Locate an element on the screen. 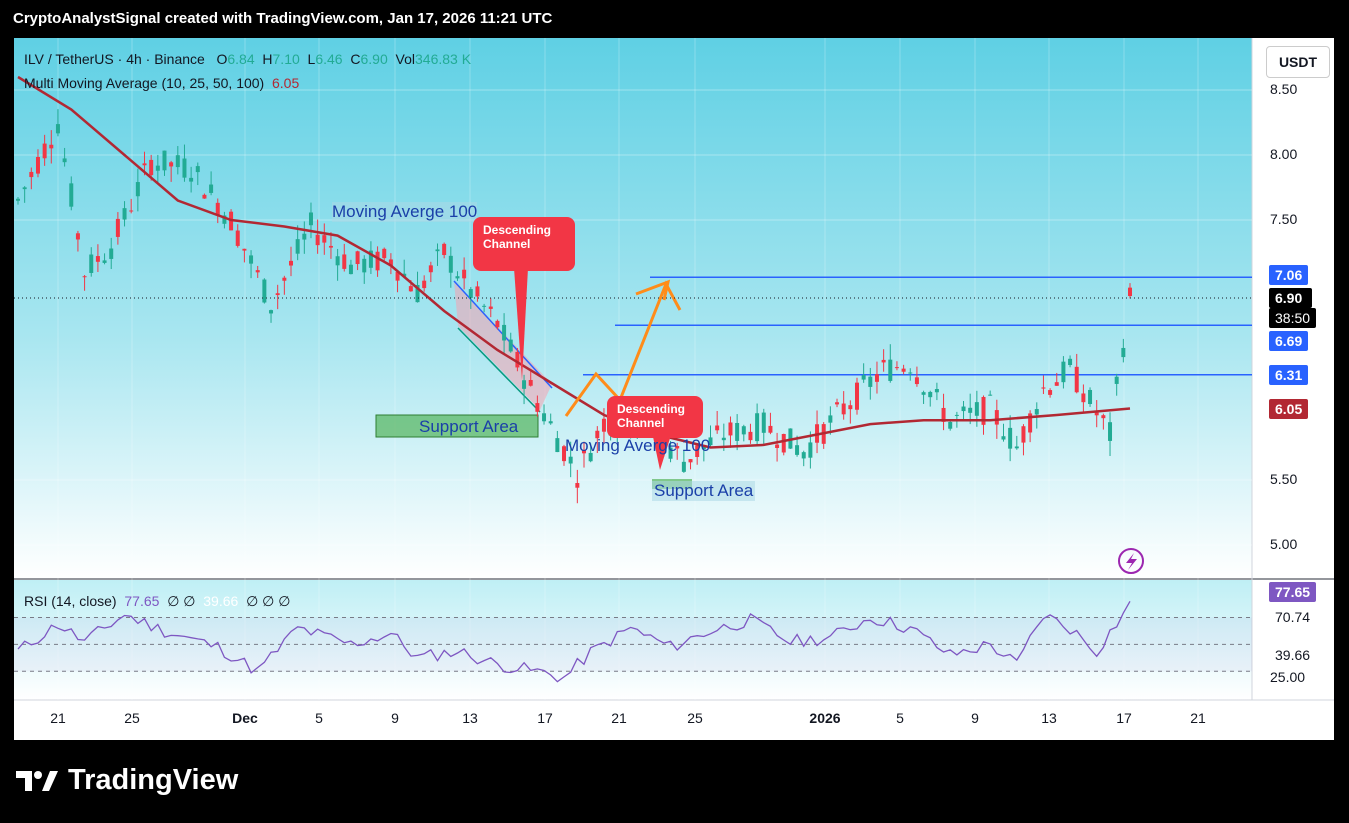 The image size is (1349, 823). bolt-glyph is located at coordinates (1131, 561).